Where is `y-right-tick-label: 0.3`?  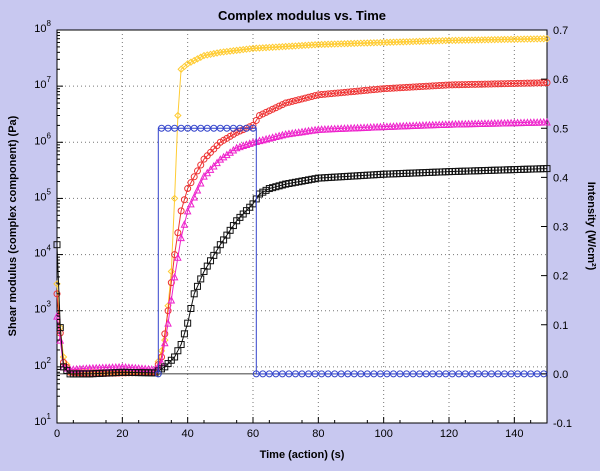
y-right-tick-label: 0.3 is located at coordinates (560, 228).